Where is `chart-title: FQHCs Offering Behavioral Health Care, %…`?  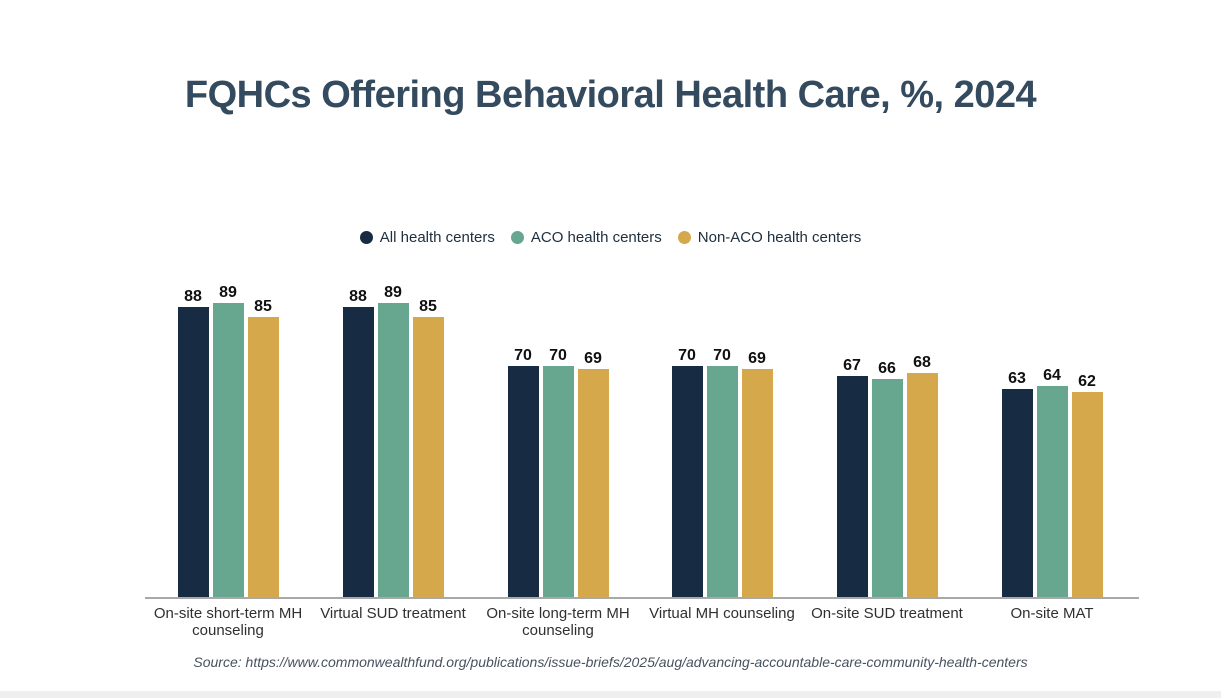 chart-title: FQHCs Offering Behavioral Health Care, %… is located at coordinates (610, 95).